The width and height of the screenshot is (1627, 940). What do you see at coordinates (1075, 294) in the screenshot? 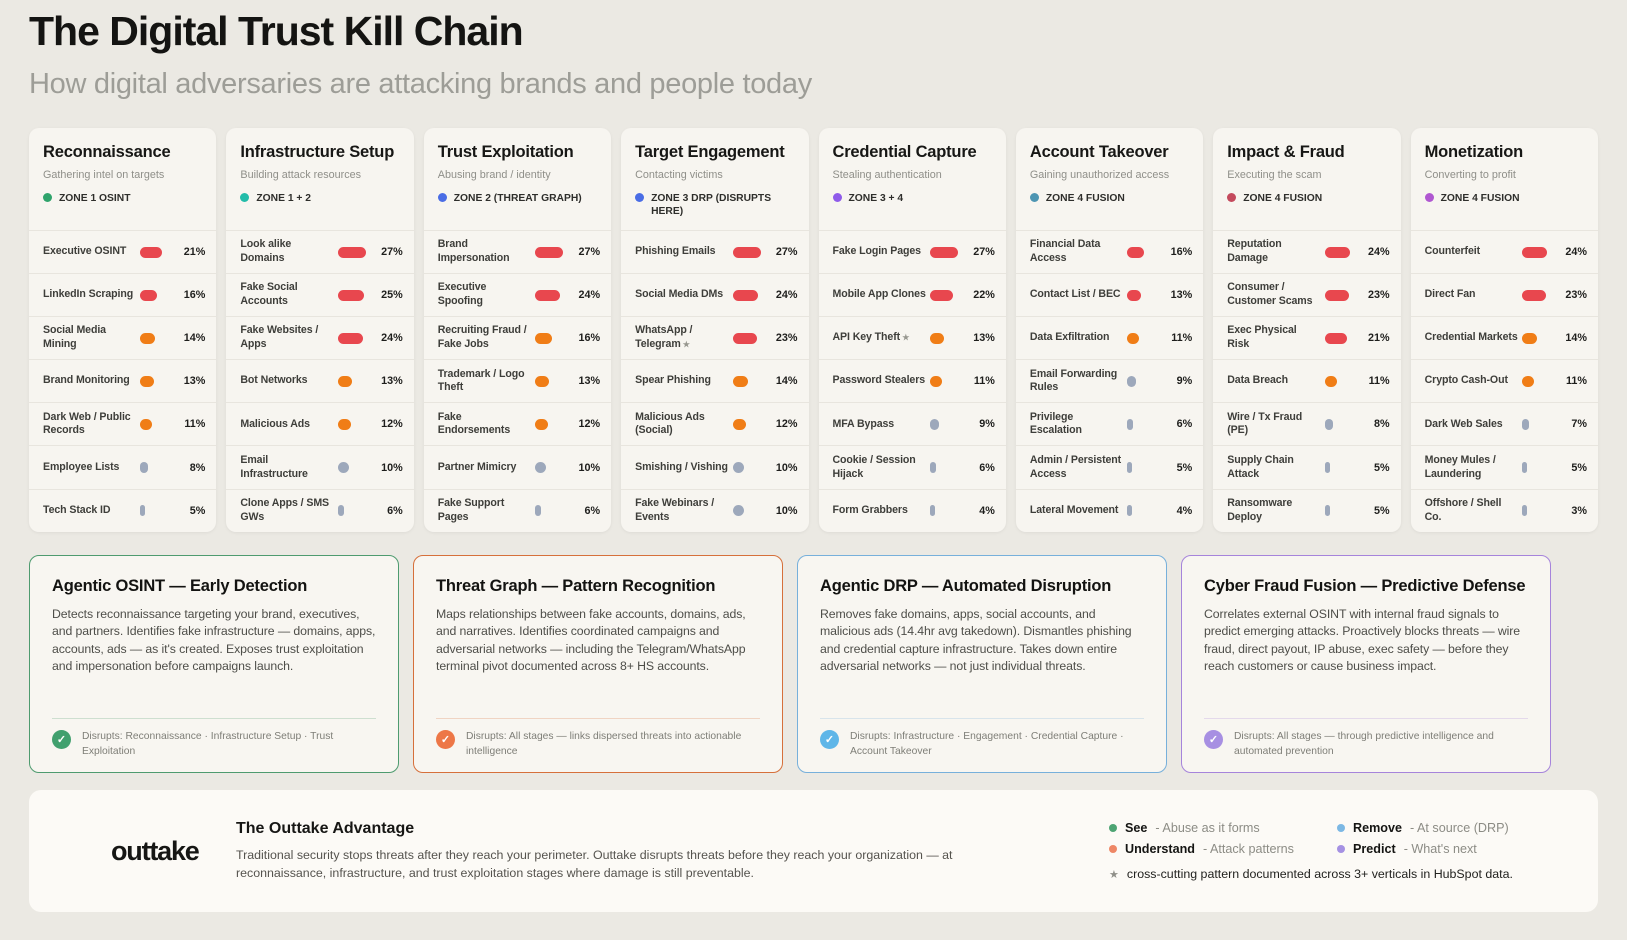
I see `threat-label: Contact List / BEC` at bounding box center [1075, 294].